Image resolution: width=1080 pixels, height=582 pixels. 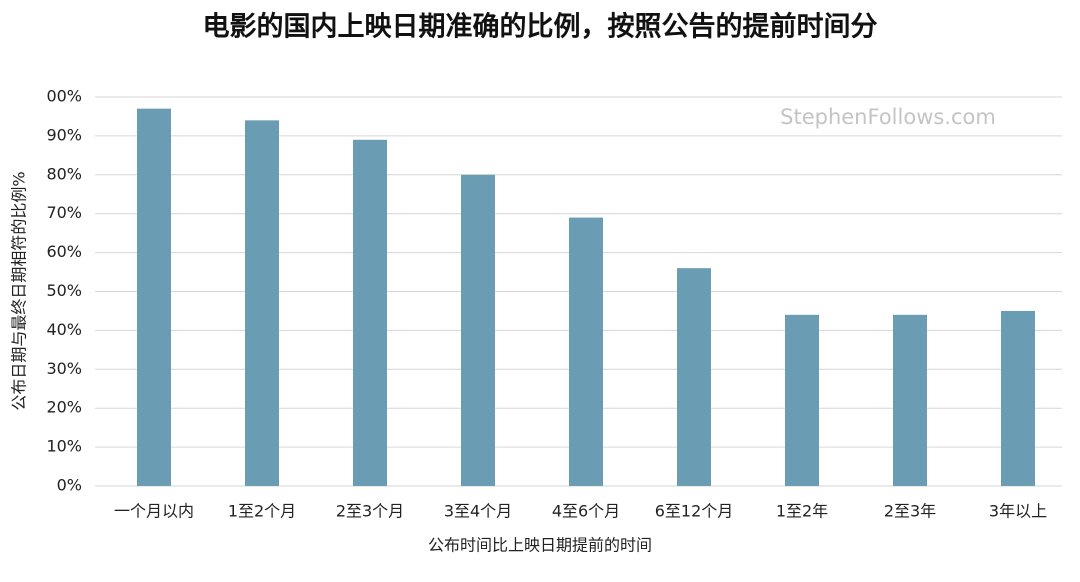 What do you see at coordinates (154, 511) in the screenshot?
I see `x-tick-label: 一个月以内` at bounding box center [154, 511].